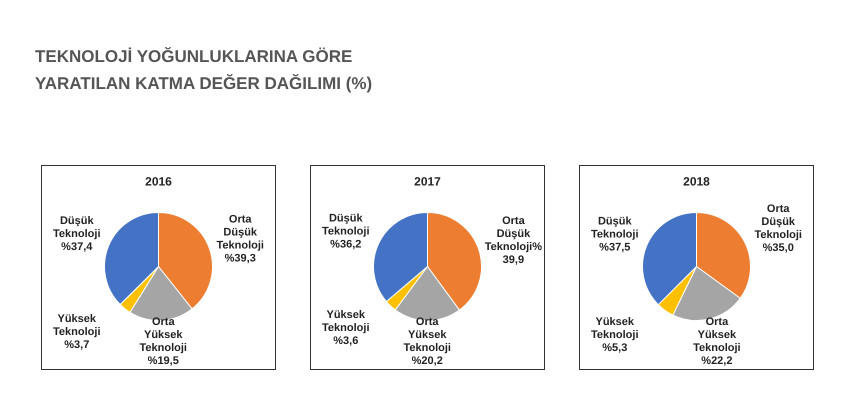 Image resolution: width=868 pixels, height=416 pixels. Describe the element at coordinates (203, 70) in the screenshot. I see `text: TEKNOLOJİ YOĞUNLUKLARINA GÖRE YARATILAN KATMA DEĞER DAĞILIMI (%)` at that location.